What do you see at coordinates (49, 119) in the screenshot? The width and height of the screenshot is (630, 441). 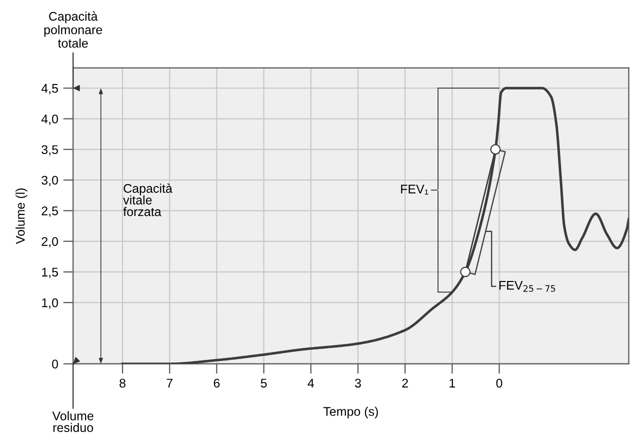 I see `y-tick-label: 4,0` at bounding box center [49, 119].